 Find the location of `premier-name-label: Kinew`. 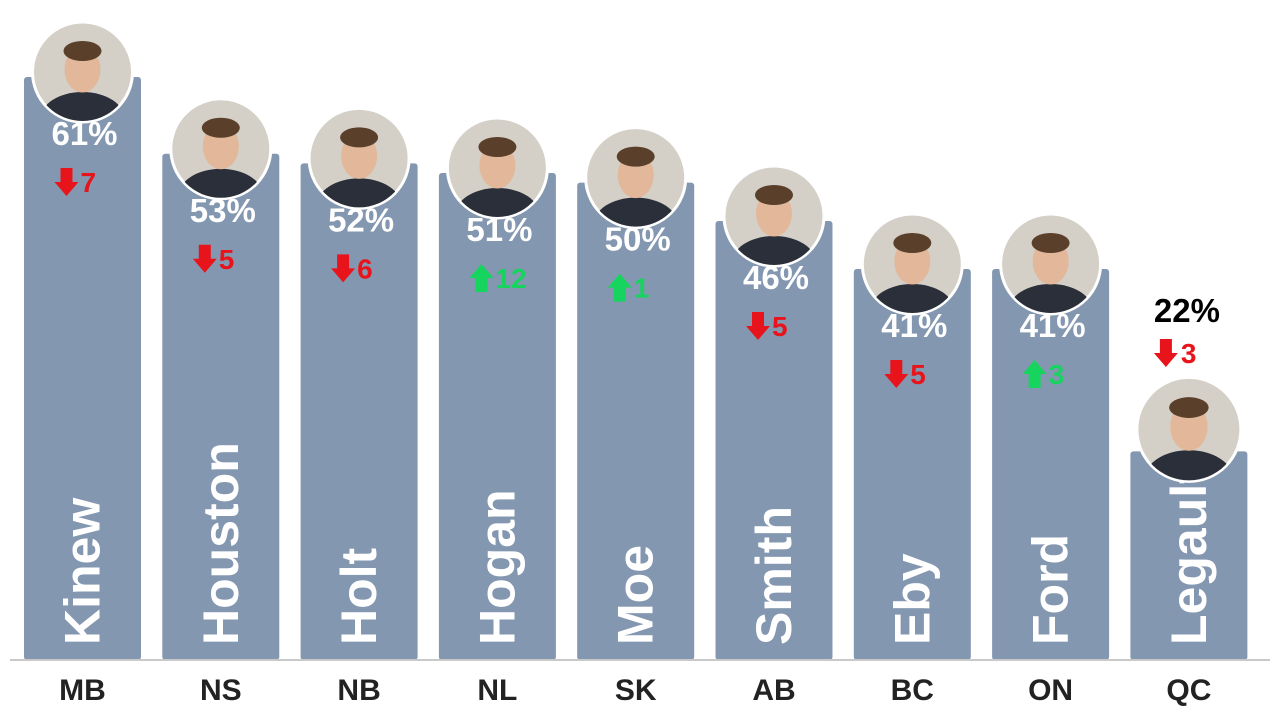

premier-name-label: Kinew is located at coordinates (83, 571).